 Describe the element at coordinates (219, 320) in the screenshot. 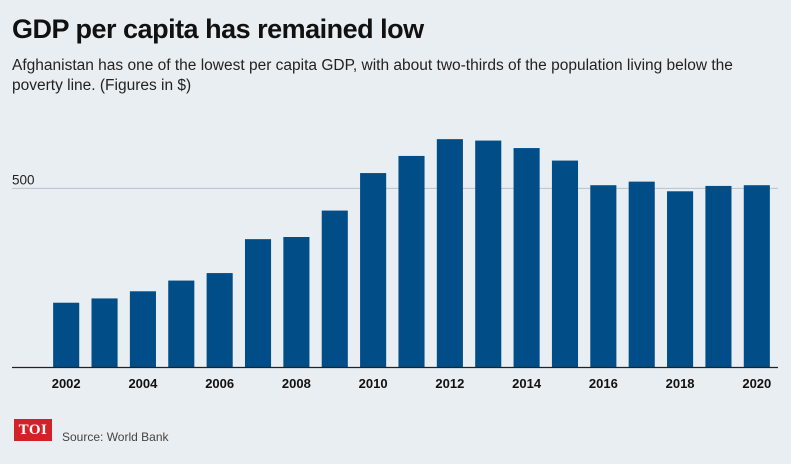

I see `bar-2006` at that location.